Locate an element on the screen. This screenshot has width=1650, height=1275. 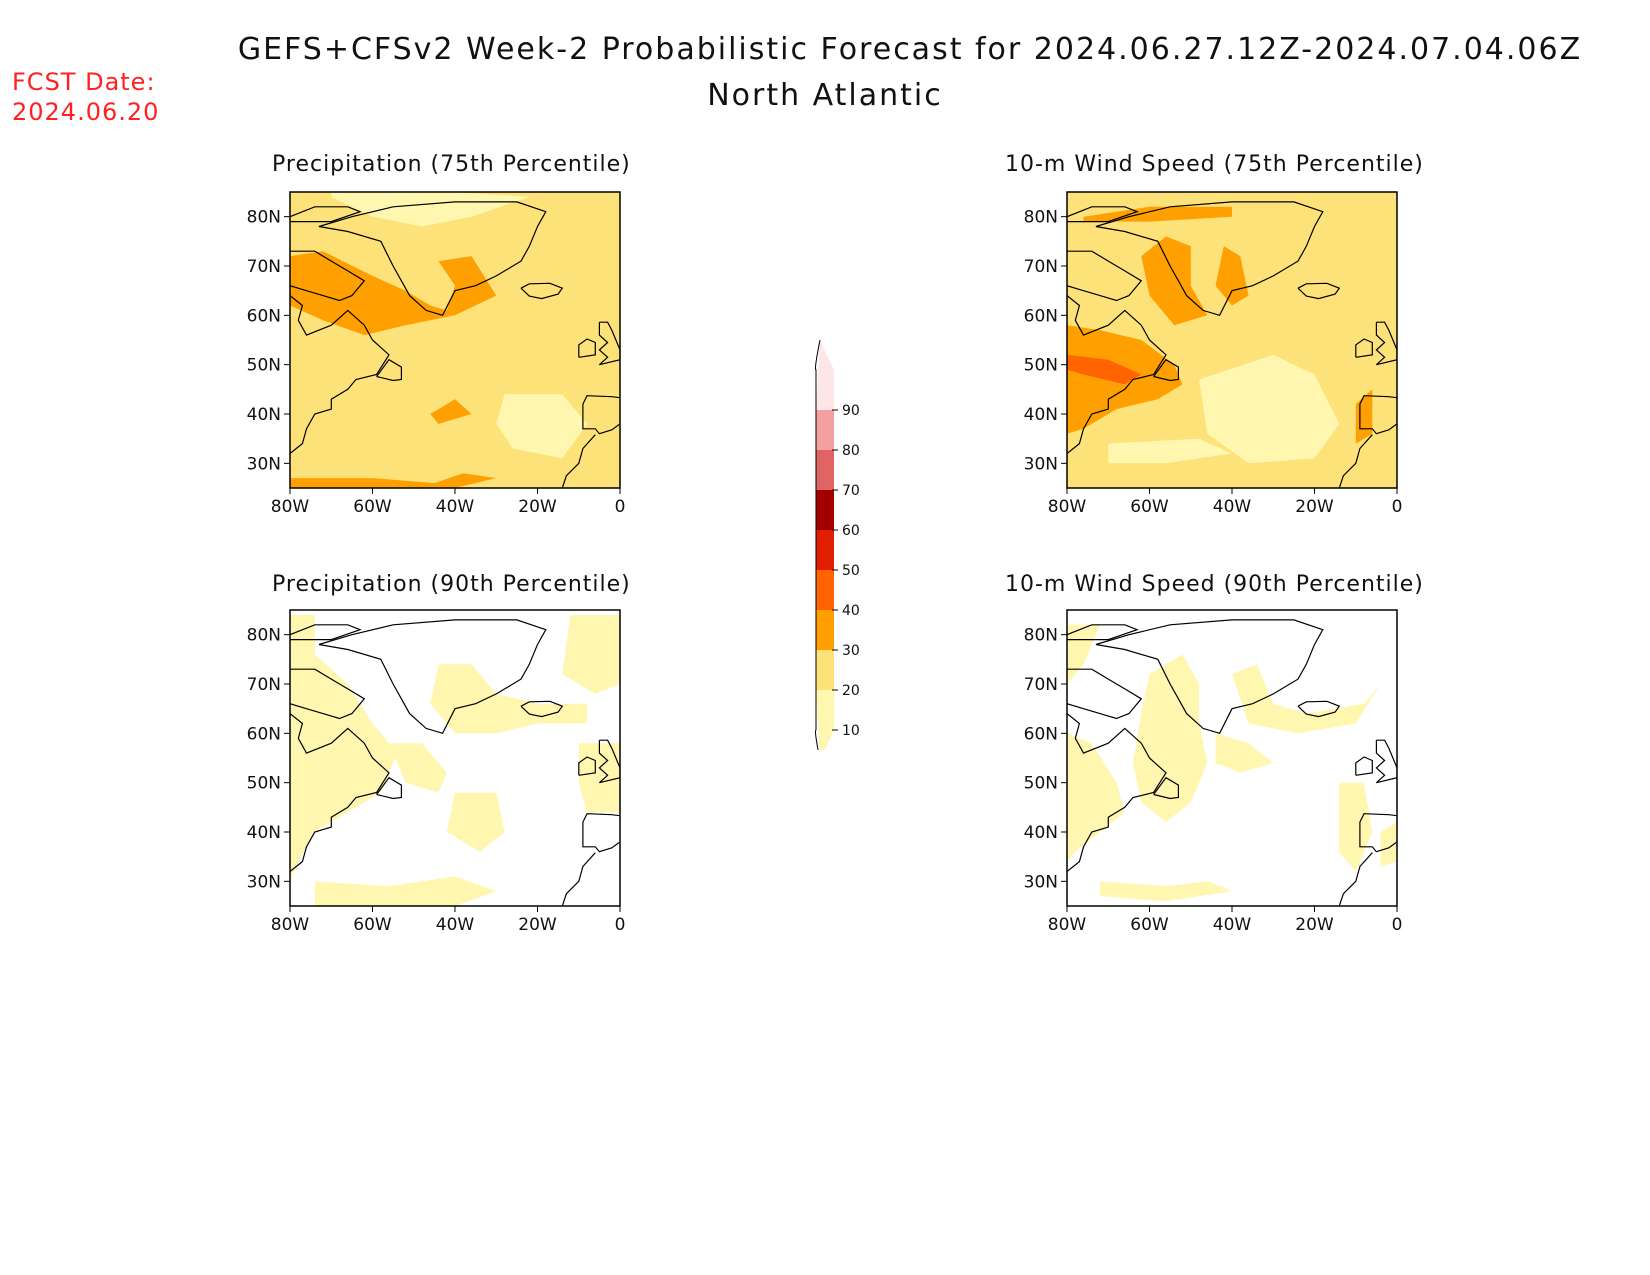
map-wind90: 80N 70N 60N 50N 40N 30N 80W 60W 40W 20W 0 is located at coordinates (1213, 772).